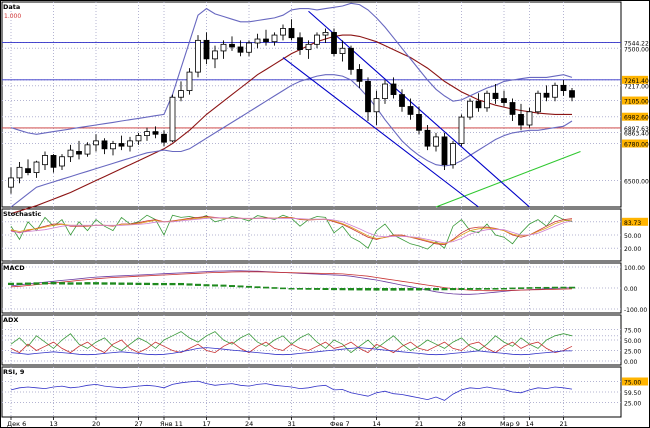 The width and height of the screenshot is (650, 428). I want to click on macd-panel-label: MACD, so click(14, 268).